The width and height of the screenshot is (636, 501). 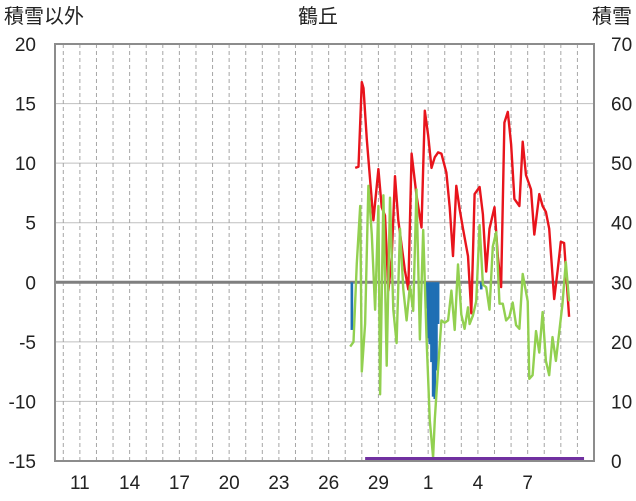 I want to click on y-tick-right: 0, so click(x=616, y=462).